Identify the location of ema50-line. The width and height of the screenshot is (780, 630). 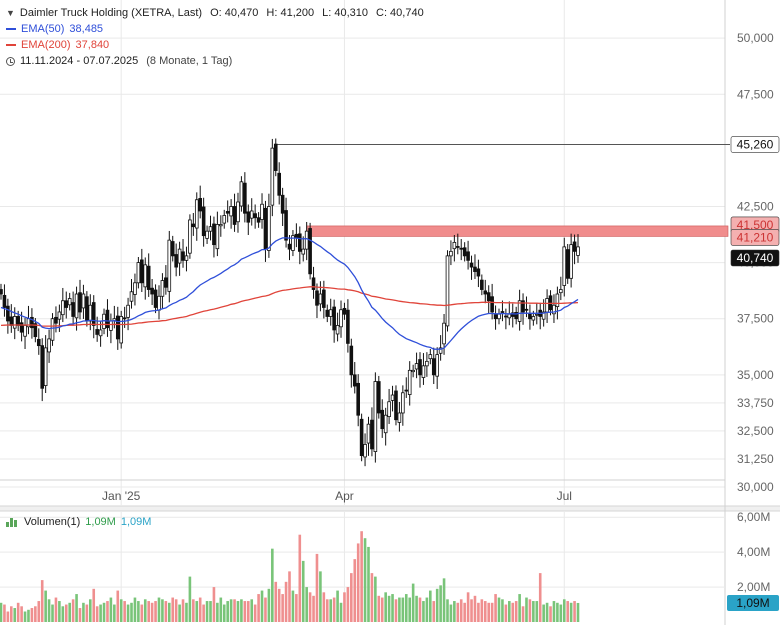
(289, 293).